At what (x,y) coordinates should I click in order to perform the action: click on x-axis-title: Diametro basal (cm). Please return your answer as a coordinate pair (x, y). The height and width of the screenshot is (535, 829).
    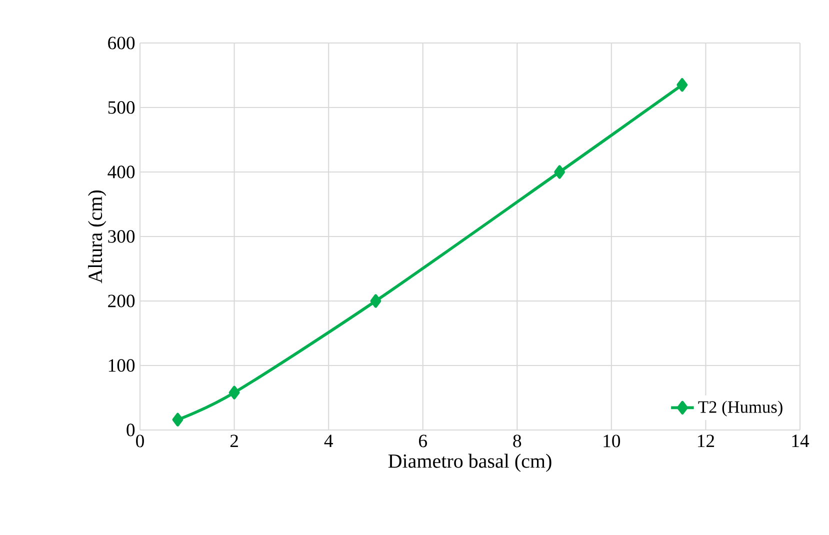
    Looking at the image, I should click on (470, 463).